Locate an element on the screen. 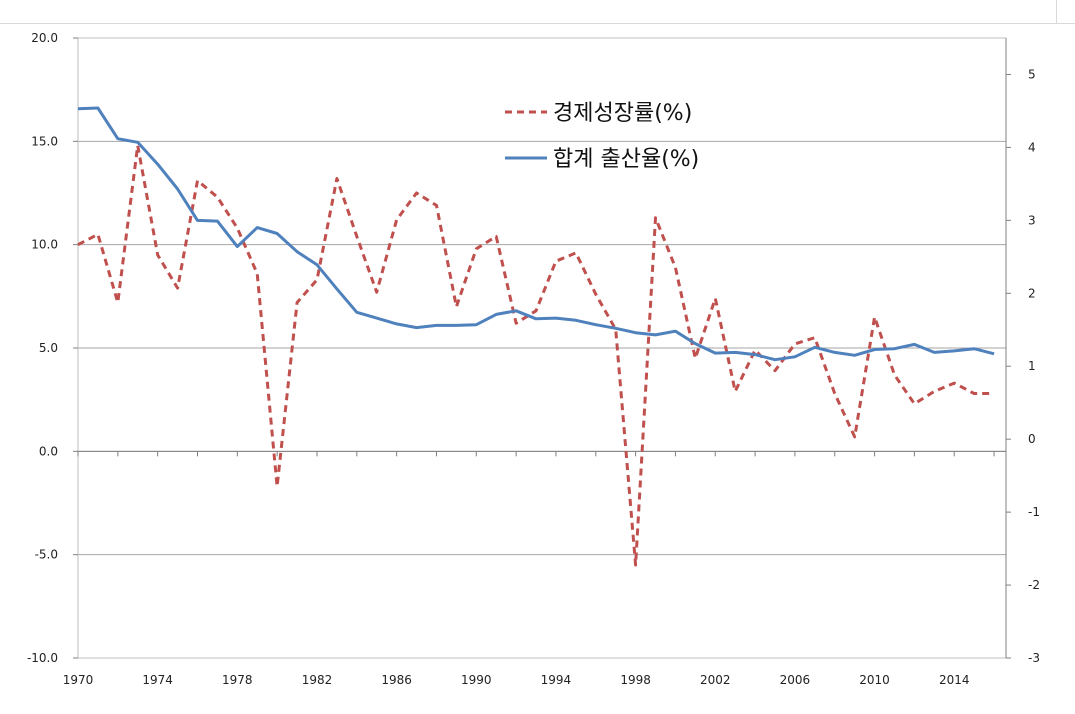  right-tick-label-8: -3 is located at coordinates (1034, 658).